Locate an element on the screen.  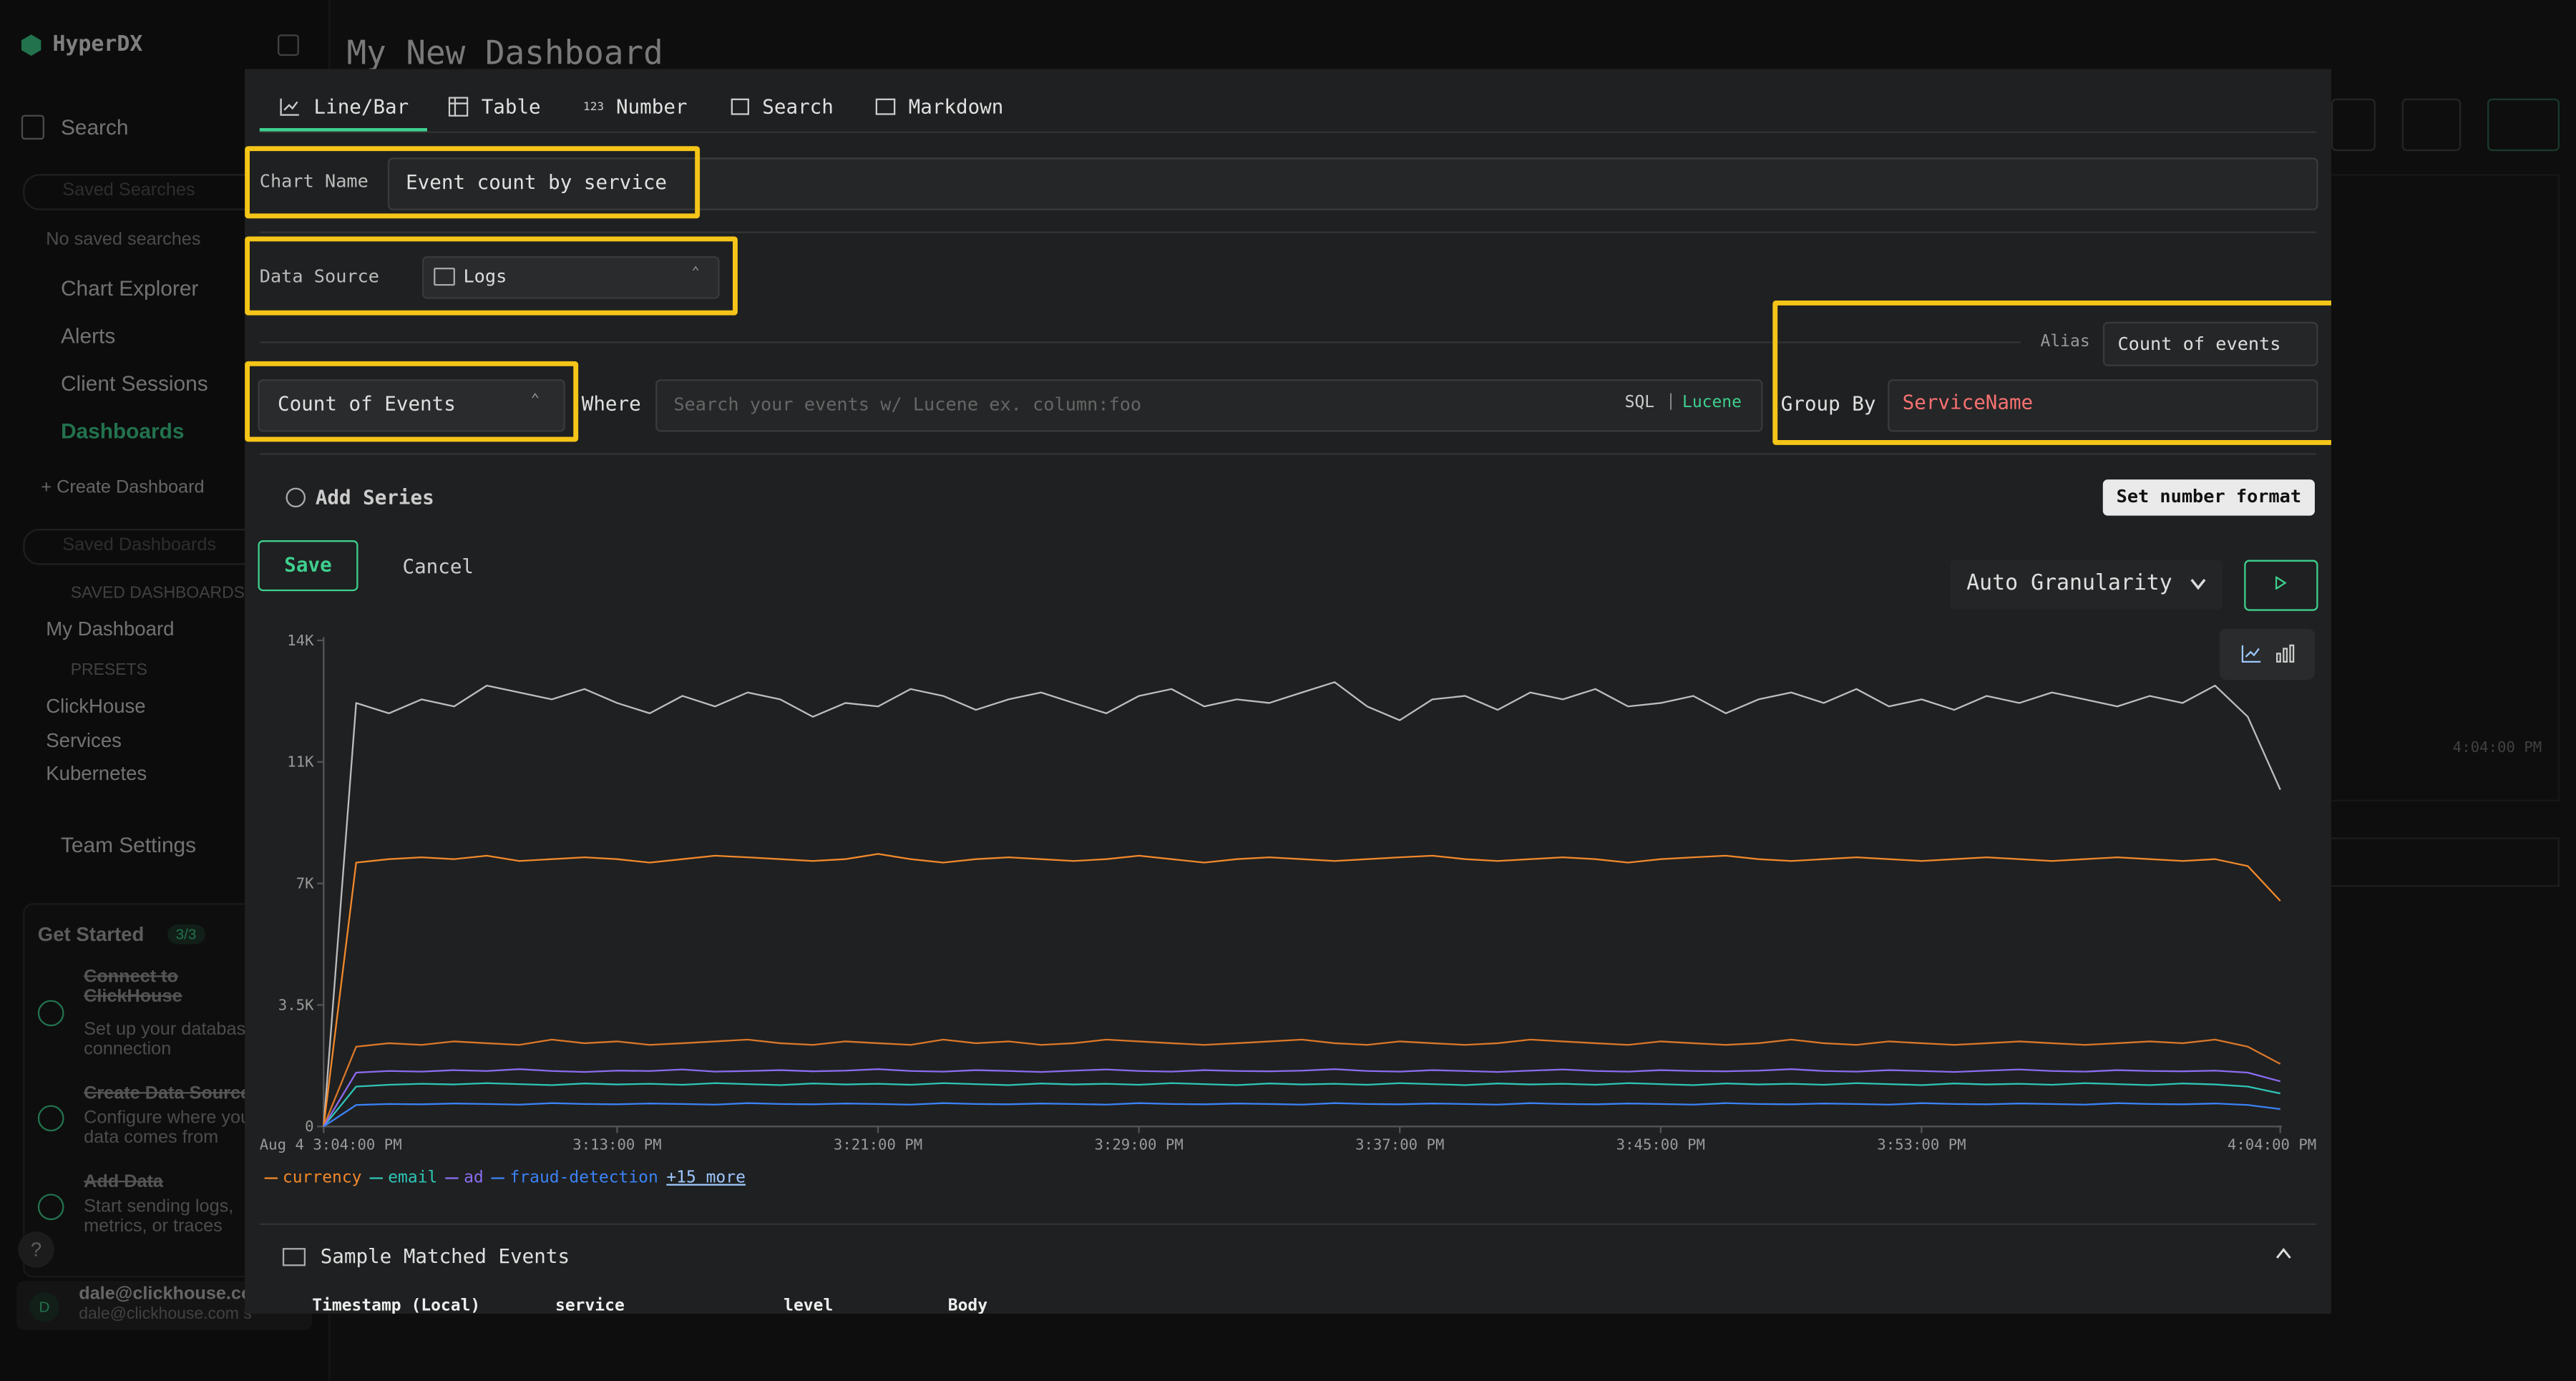
column-header: level is located at coordinates (809, 1305).